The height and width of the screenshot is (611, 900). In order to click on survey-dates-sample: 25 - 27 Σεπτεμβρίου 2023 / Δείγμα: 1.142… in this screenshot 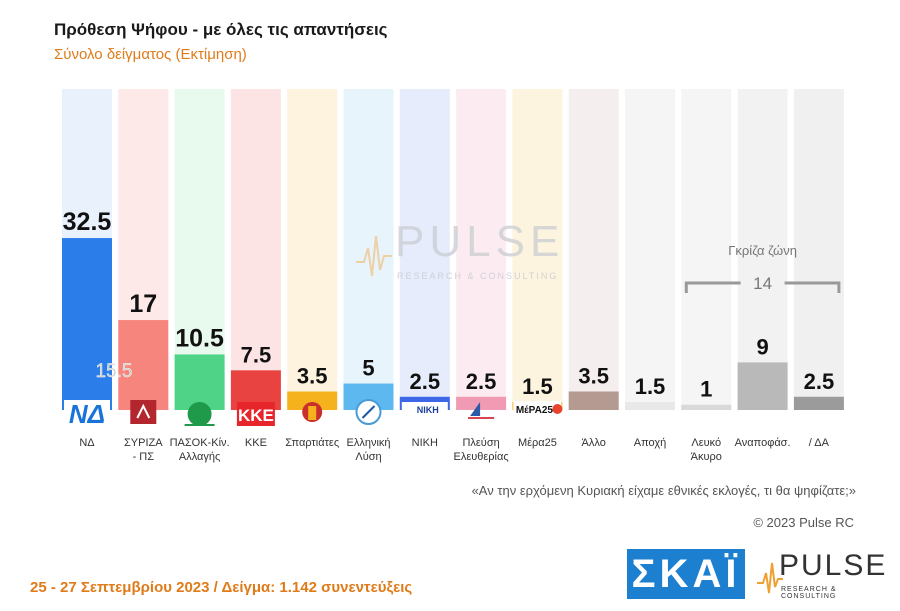, I will do `click(221, 587)`.